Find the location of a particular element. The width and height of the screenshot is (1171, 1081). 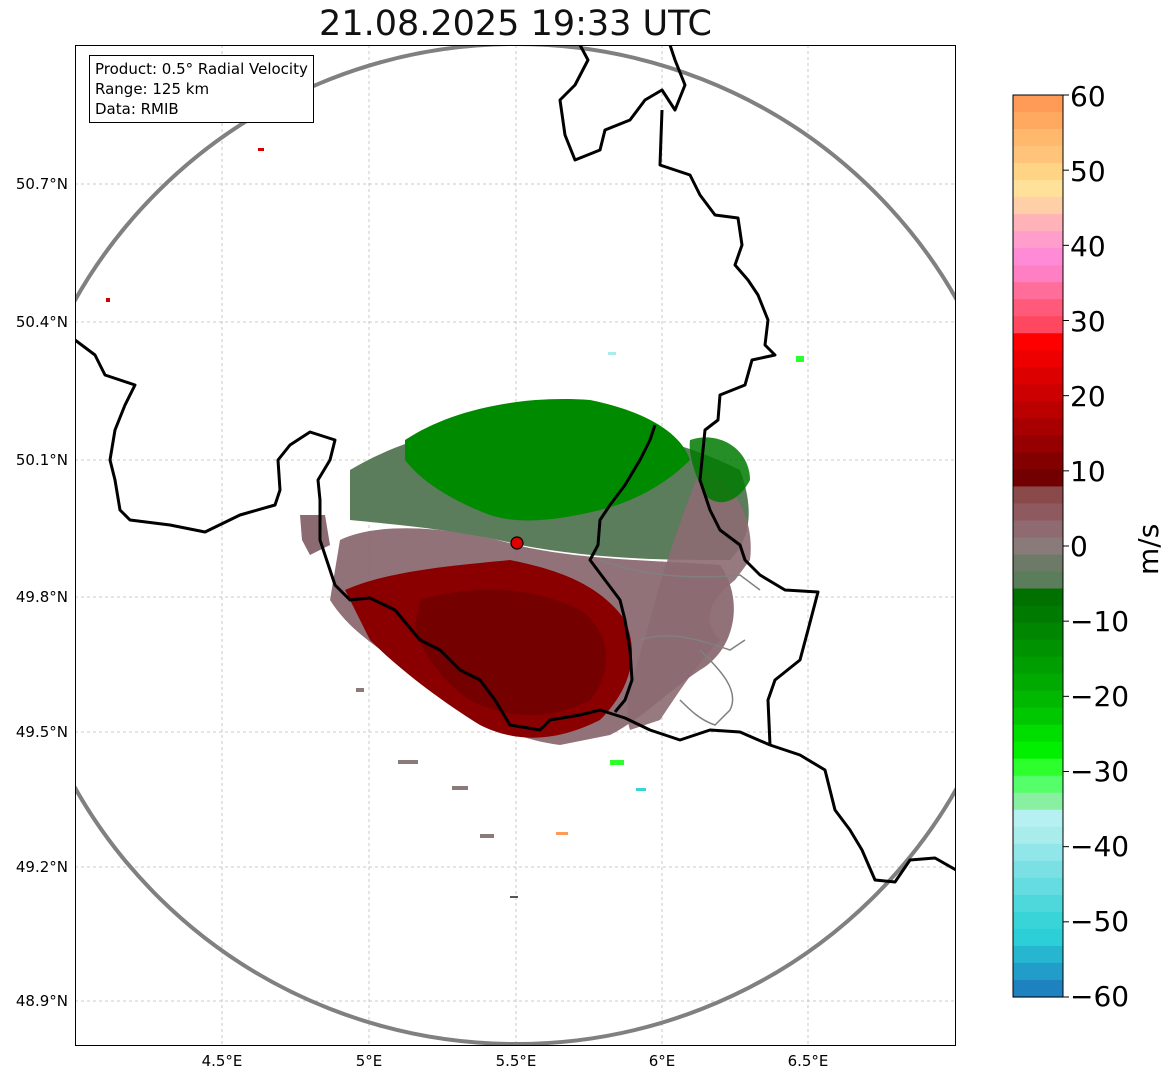

lat-label-6: 48.9°N is located at coordinates (41, 1001).